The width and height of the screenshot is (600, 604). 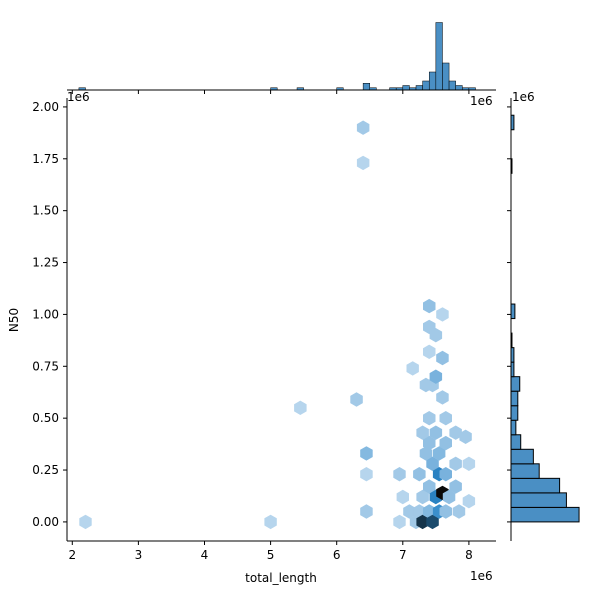 I want to click on y-tick-label: 0.25, so click(x=45, y=470).